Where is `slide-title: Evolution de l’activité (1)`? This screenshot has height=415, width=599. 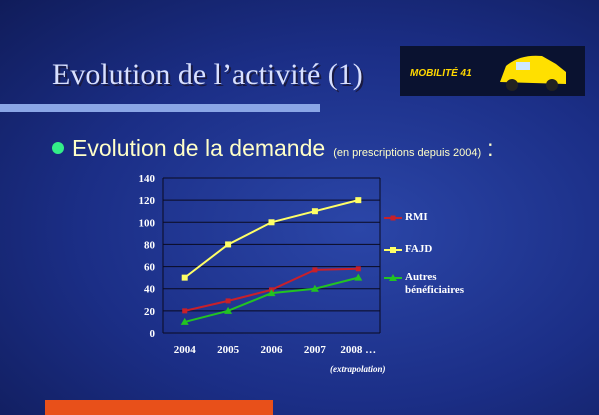 slide-title: Evolution de l’activité (1) is located at coordinates (207, 74).